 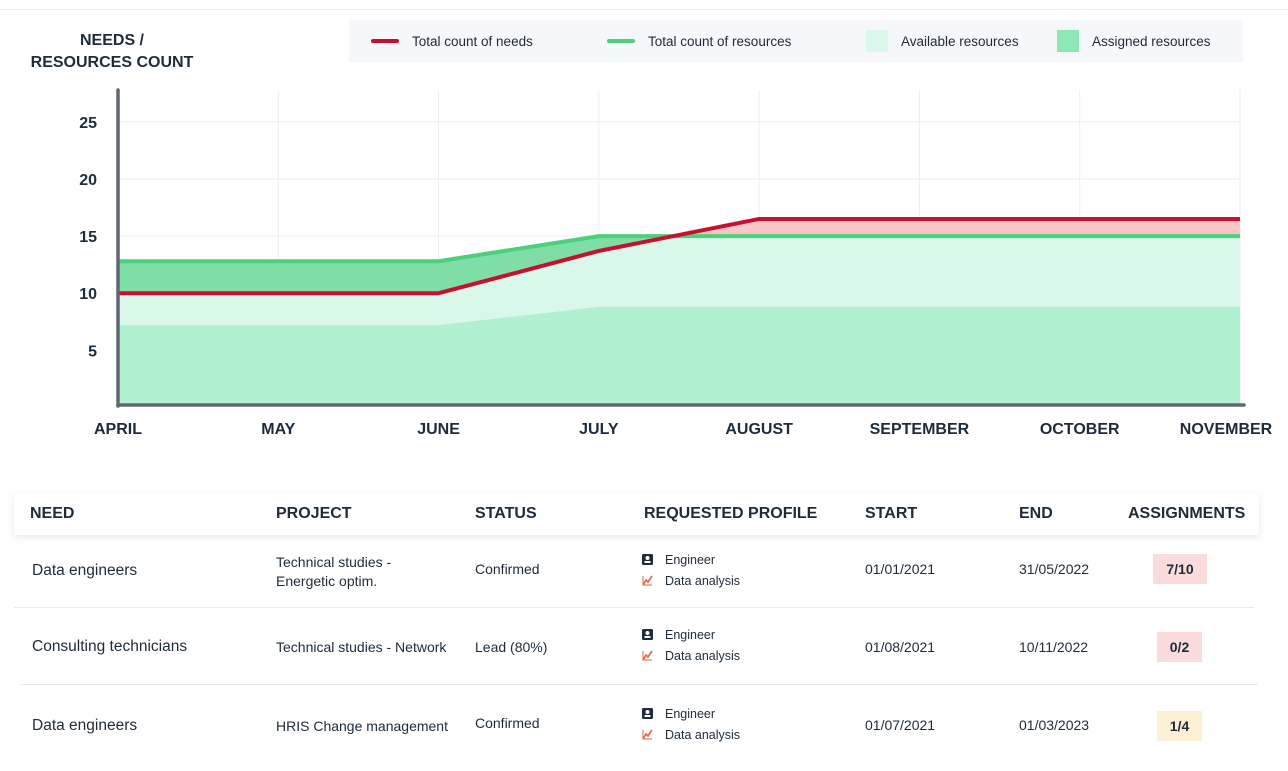 I want to click on legend-resources: Total count of resources, so click(x=699, y=41).